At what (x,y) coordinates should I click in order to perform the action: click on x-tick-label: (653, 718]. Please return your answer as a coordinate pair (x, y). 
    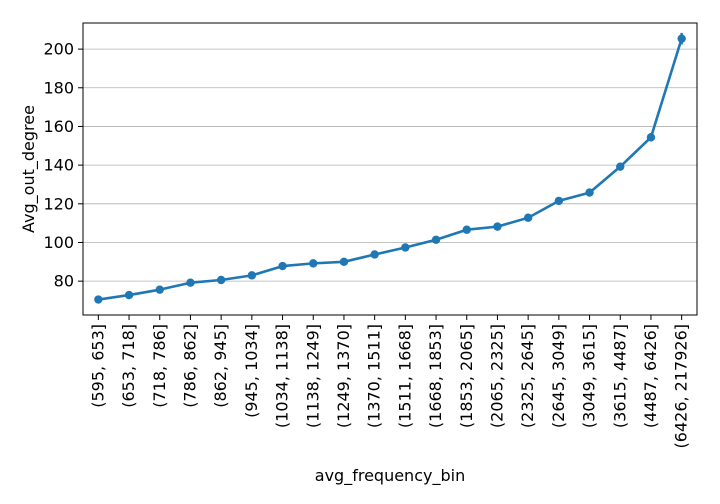
    Looking at the image, I should click on (128, 366).